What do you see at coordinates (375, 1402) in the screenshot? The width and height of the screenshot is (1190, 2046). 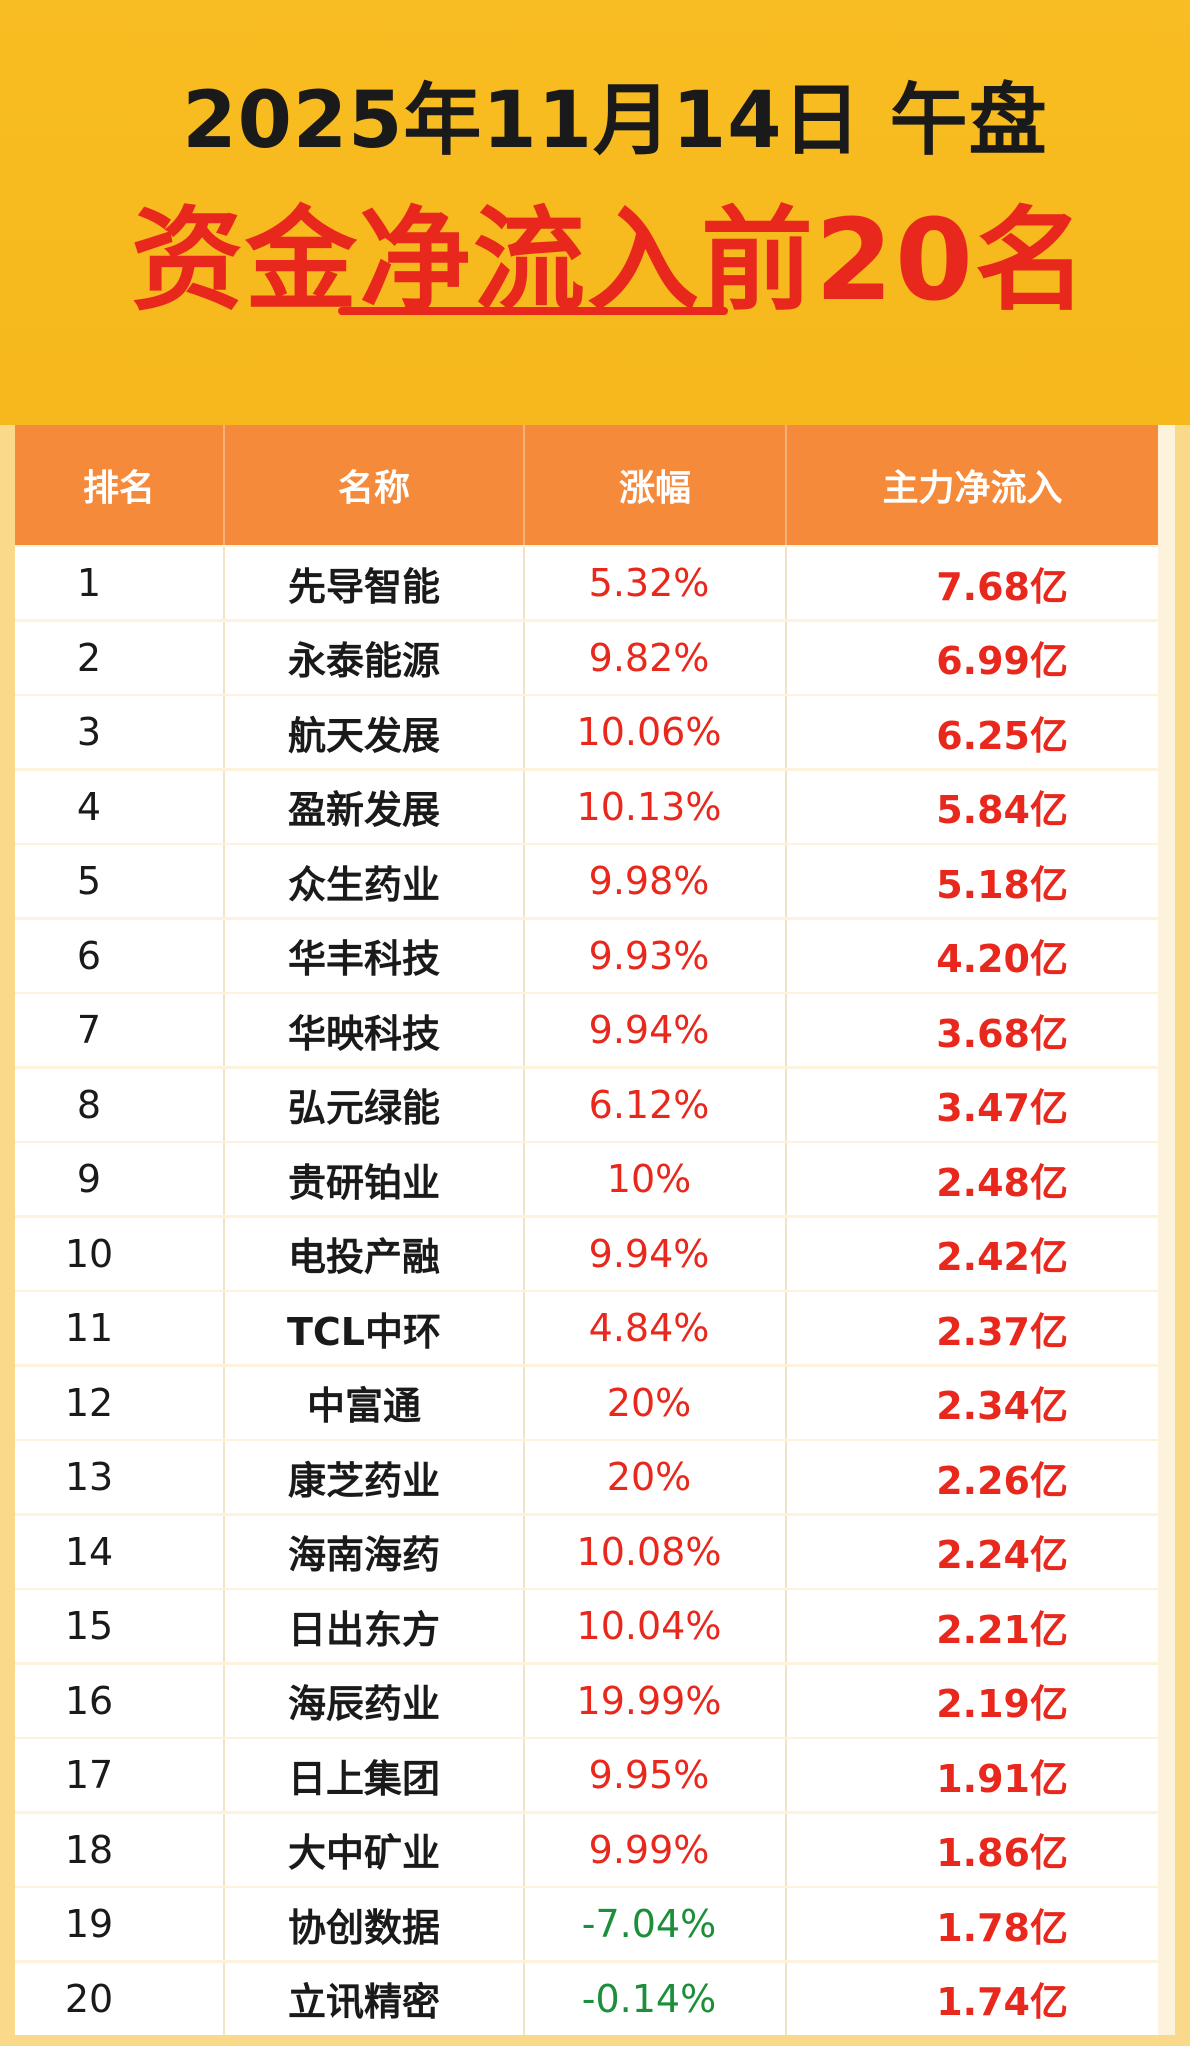 I see `stock-name-cell: 中富通` at bounding box center [375, 1402].